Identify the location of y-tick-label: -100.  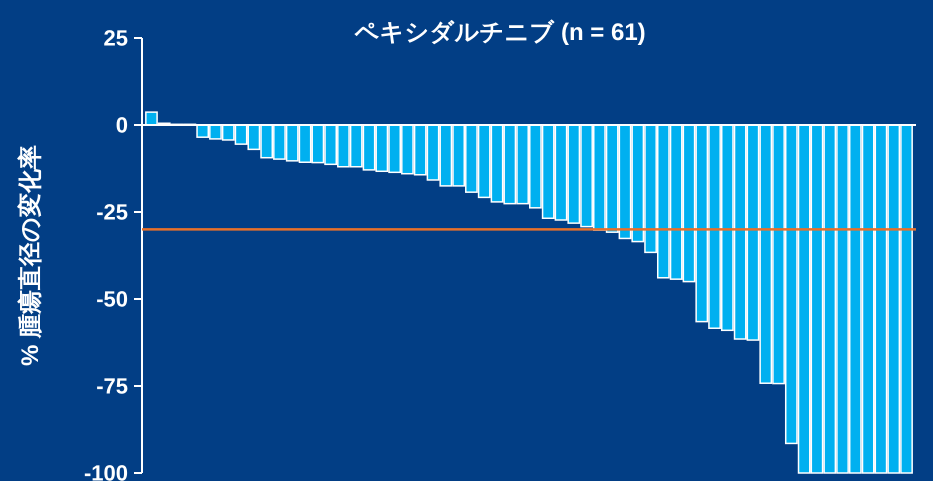
(106, 470).